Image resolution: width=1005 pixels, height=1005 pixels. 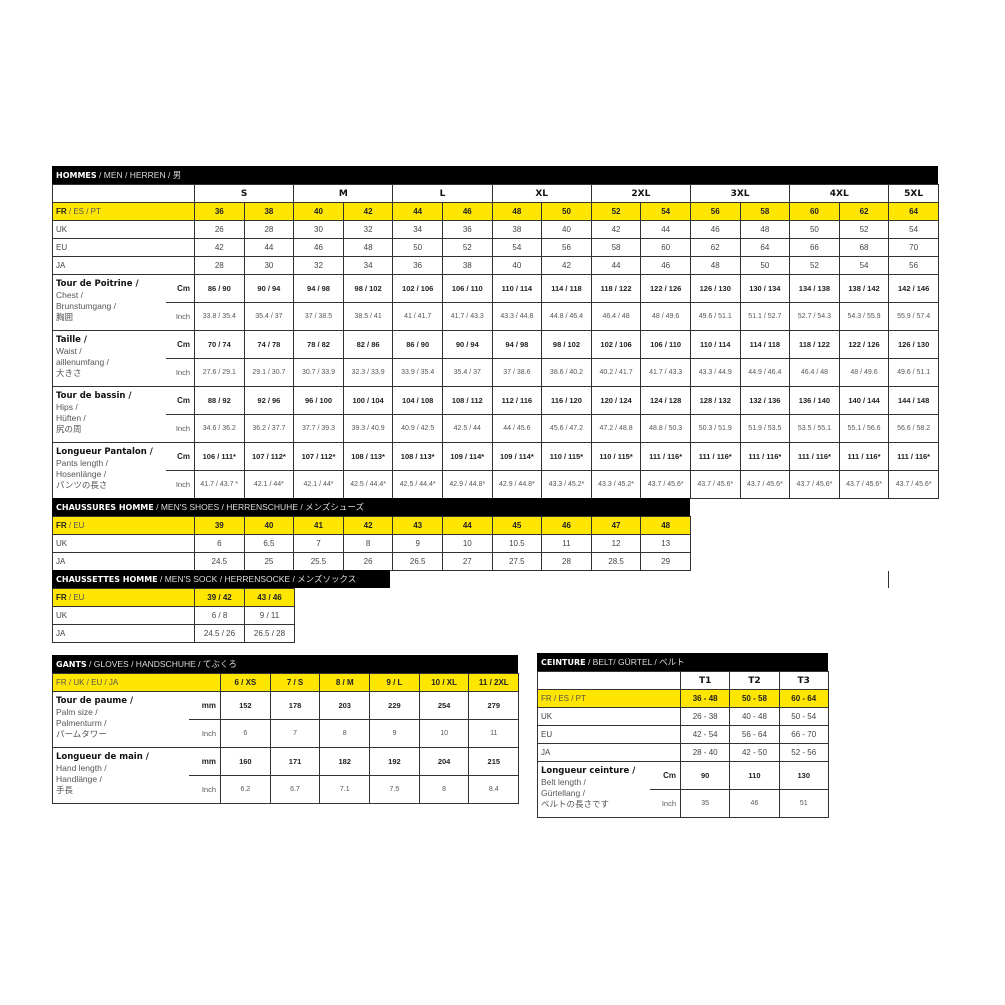 I want to click on measure-label-line: パンツの長さ, so click(x=82, y=485).